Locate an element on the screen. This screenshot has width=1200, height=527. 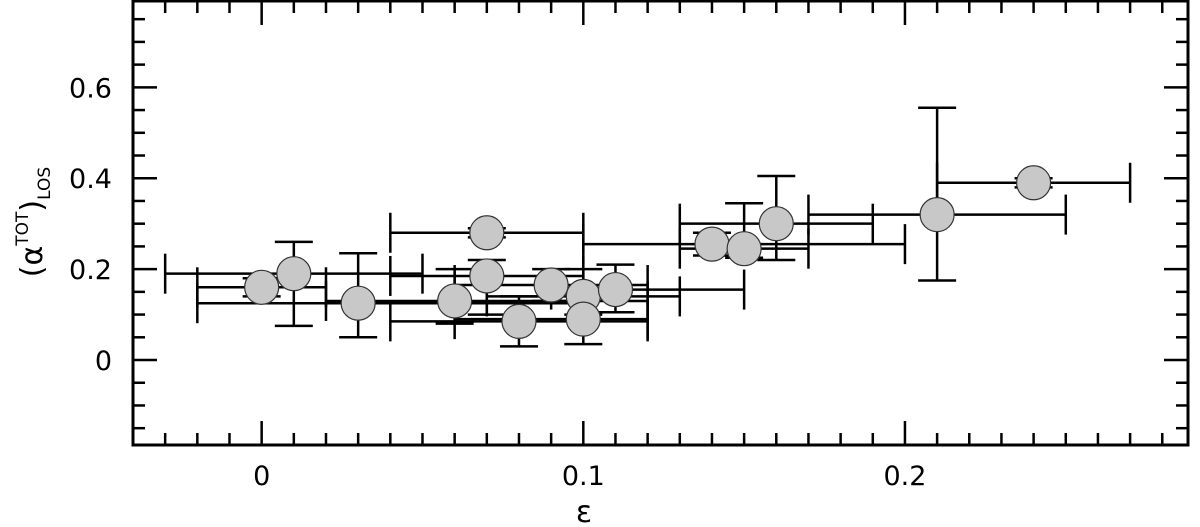
y-label-base: (α is located at coordinates (32, 261).